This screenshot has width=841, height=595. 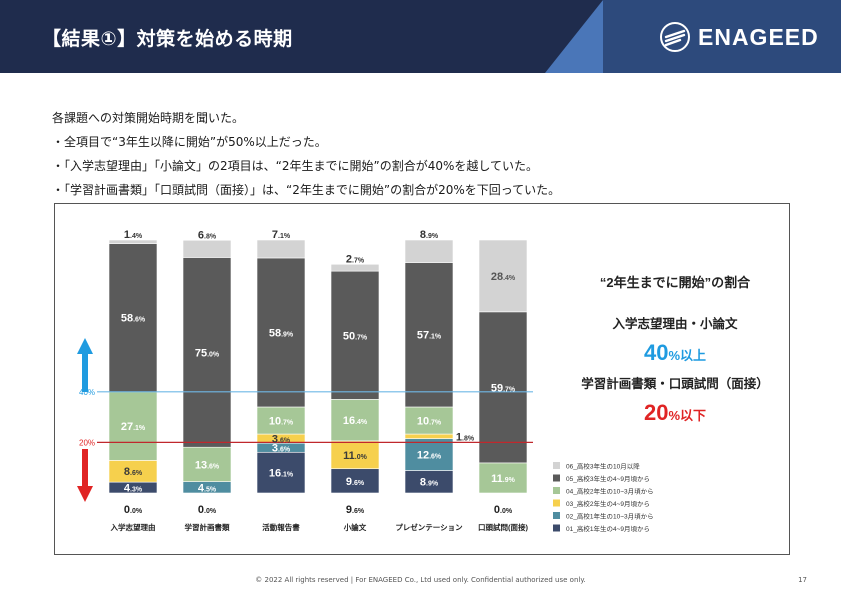 What do you see at coordinates (802, 580) in the screenshot?
I see `page-number: 17` at bounding box center [802, 580].